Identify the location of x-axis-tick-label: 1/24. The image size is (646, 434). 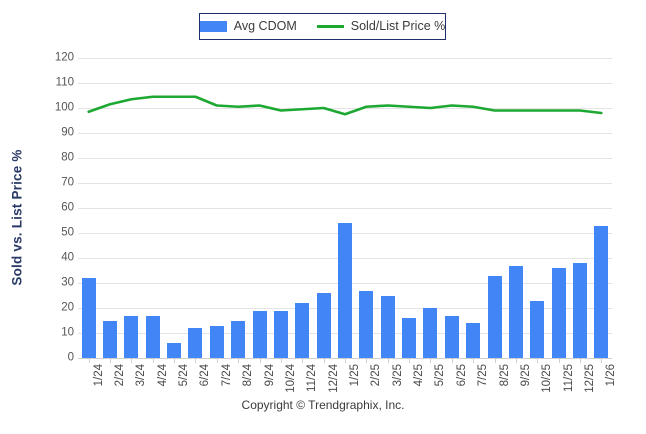
(98, 375).